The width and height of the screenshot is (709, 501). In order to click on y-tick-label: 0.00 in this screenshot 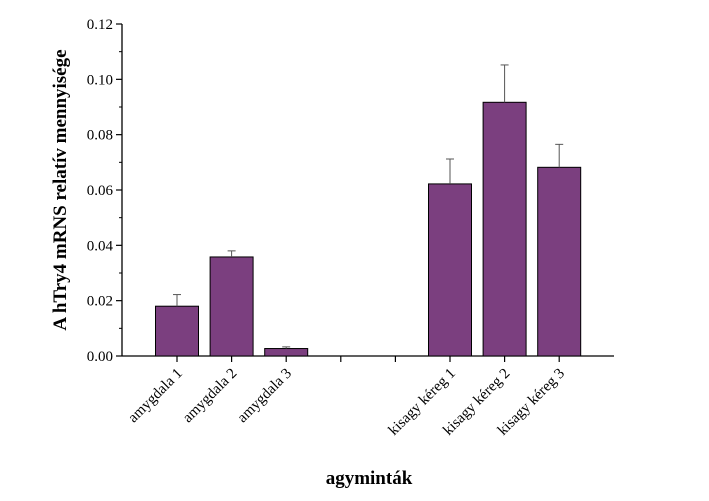, I will do `click(100, 357)`.